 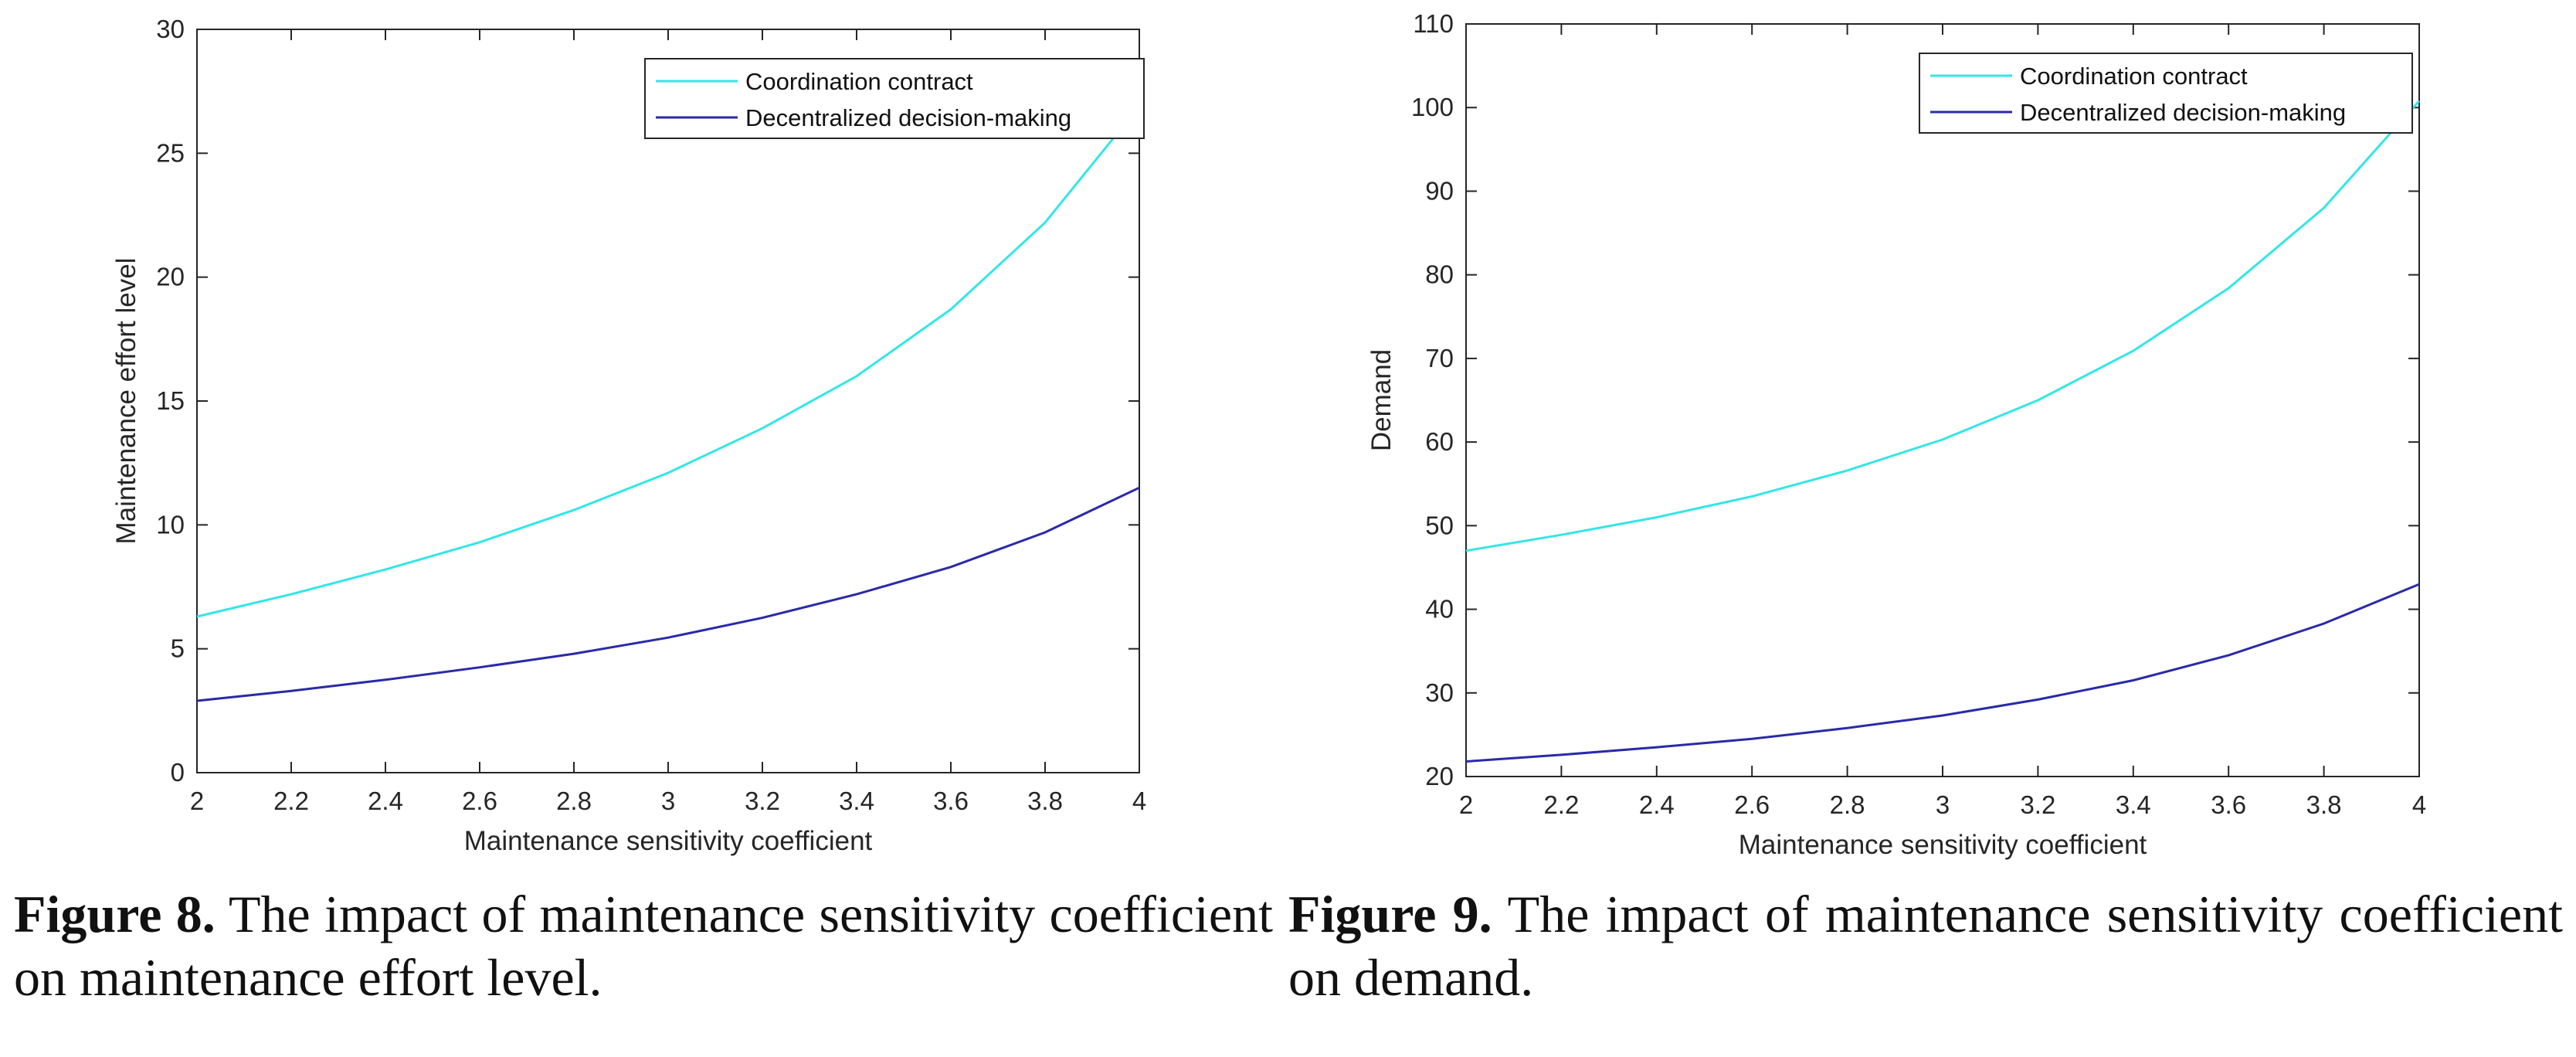 I want to click on figure-9-label: Figure 9., so click(x=1390, y=914).